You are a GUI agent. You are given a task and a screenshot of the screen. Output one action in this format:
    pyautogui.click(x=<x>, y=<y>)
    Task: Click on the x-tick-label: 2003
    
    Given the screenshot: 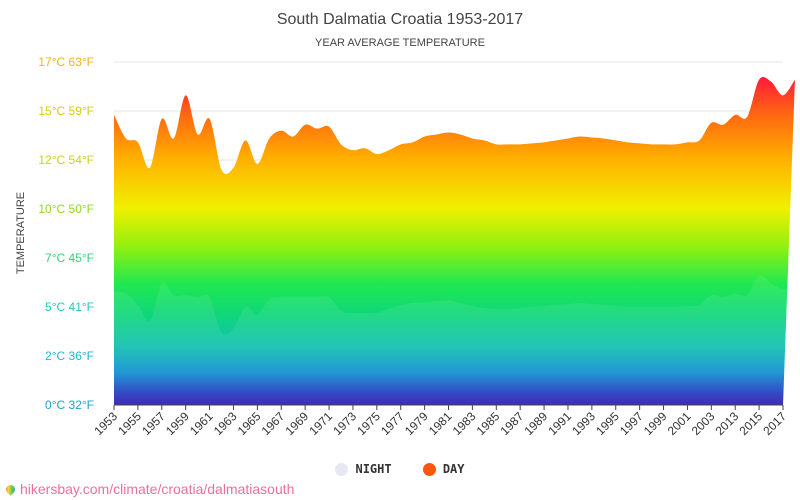 What is the action you would take?
    pyautogui.click(x=703, y=423)
    